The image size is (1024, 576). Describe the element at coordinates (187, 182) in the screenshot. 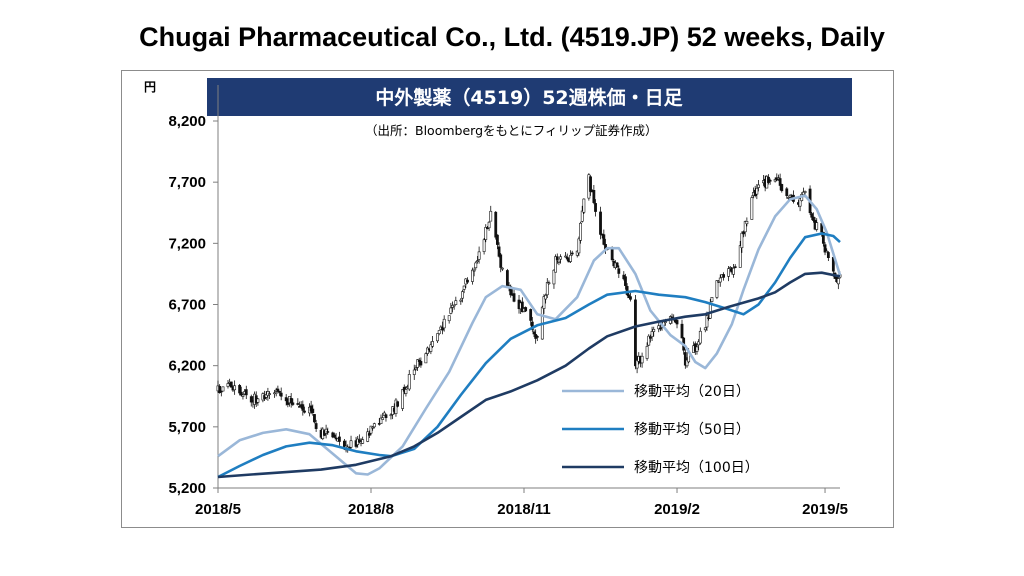

I see `y-tick-label: 7,700` at that location.